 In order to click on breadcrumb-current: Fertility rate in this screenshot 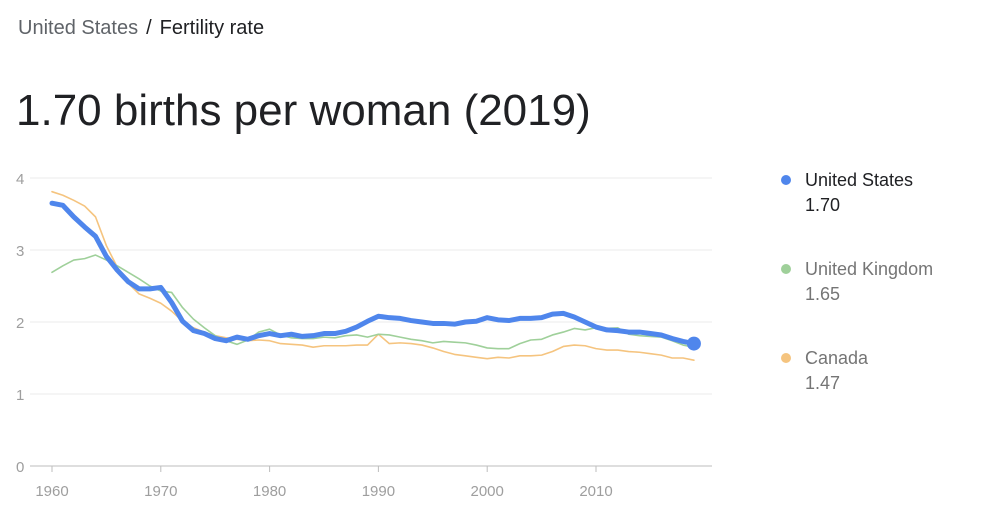, I will do `click(212, 28)`.